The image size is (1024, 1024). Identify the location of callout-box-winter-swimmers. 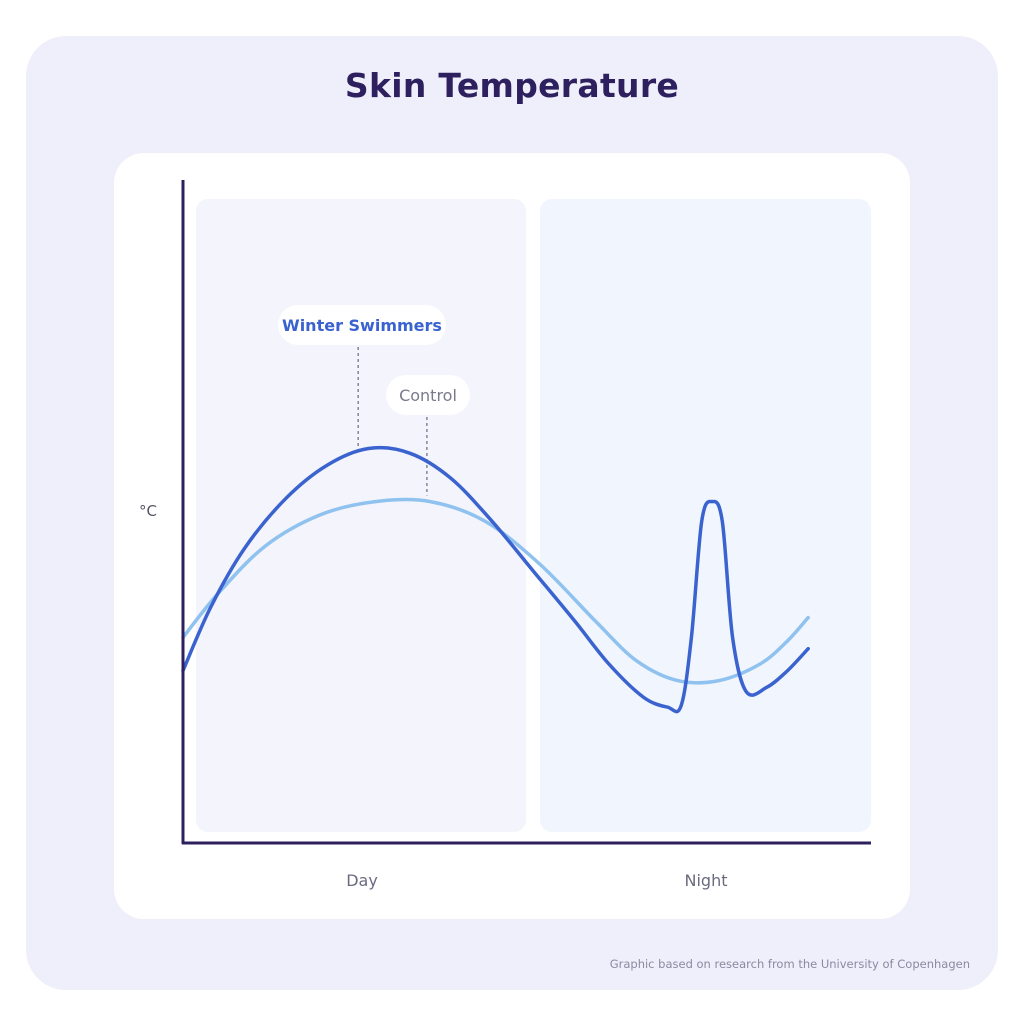
(362, 325).